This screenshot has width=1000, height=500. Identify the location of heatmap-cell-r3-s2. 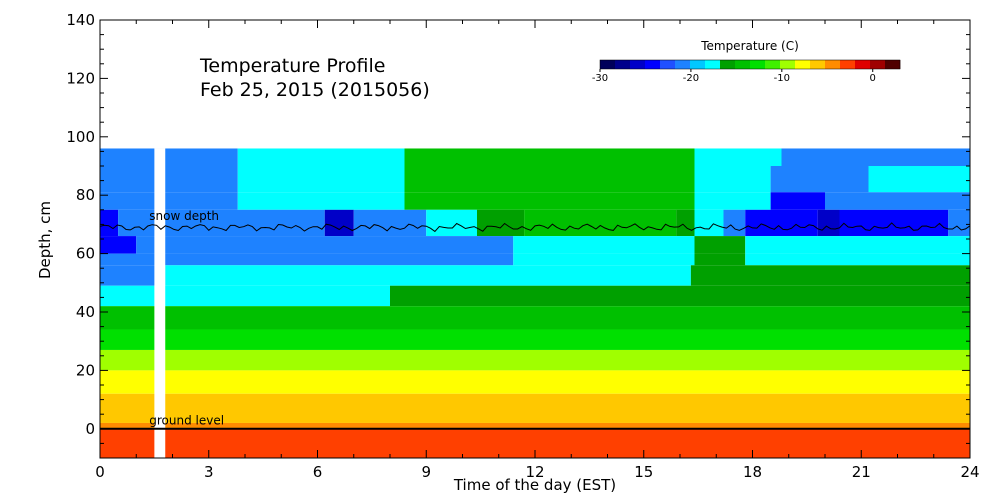
(339, 223).